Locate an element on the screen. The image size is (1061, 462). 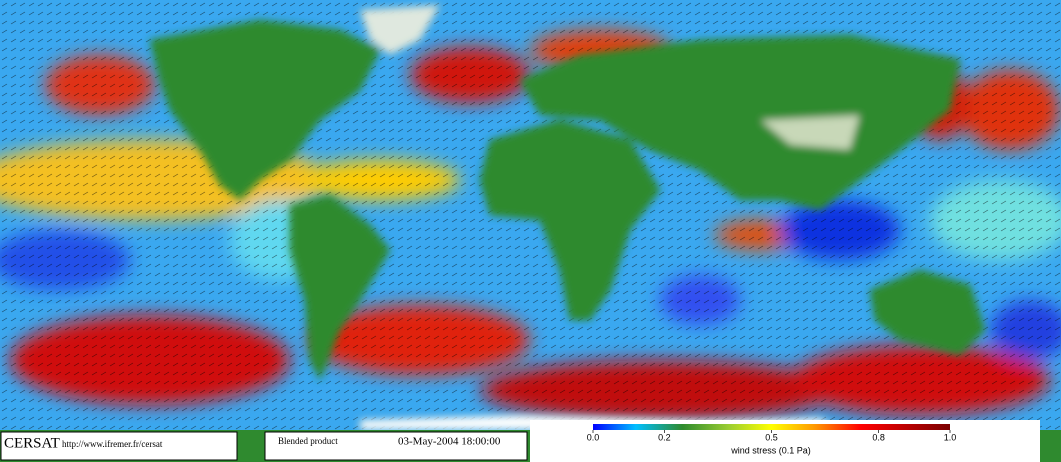
colorbar-tick-label: 0.2 is located at coordinates (664, 437).